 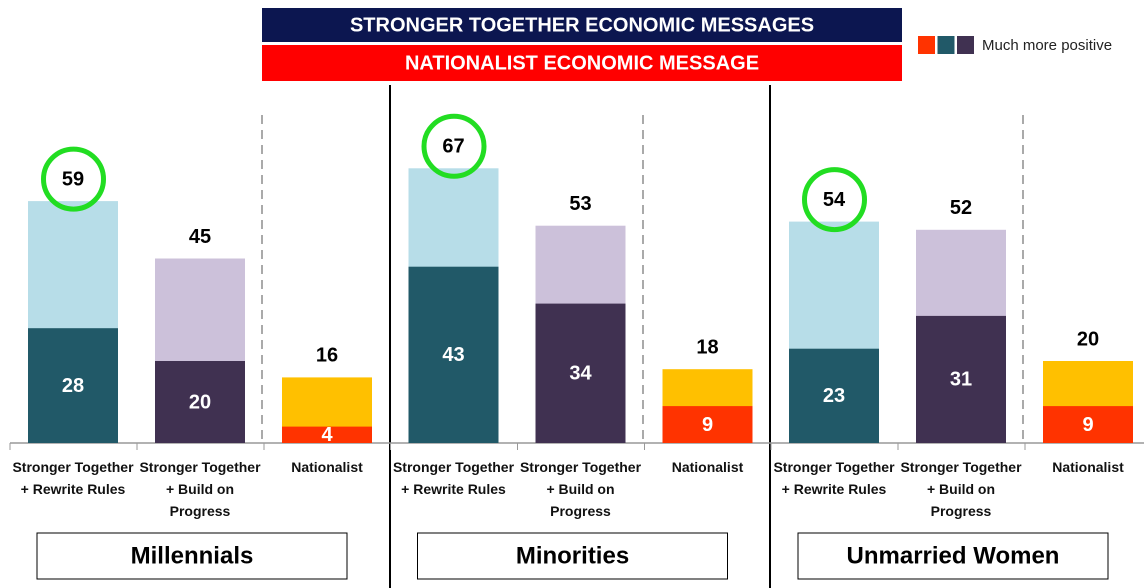 I want to click on group-label: Millennials, so click(x=192, y=555).